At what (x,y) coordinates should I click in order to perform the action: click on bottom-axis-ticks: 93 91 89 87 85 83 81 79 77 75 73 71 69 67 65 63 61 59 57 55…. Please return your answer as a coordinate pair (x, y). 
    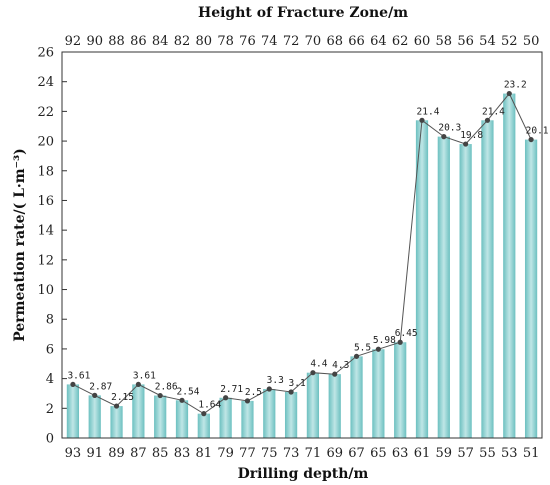
    Looking at the image, I should click on (302, 453).